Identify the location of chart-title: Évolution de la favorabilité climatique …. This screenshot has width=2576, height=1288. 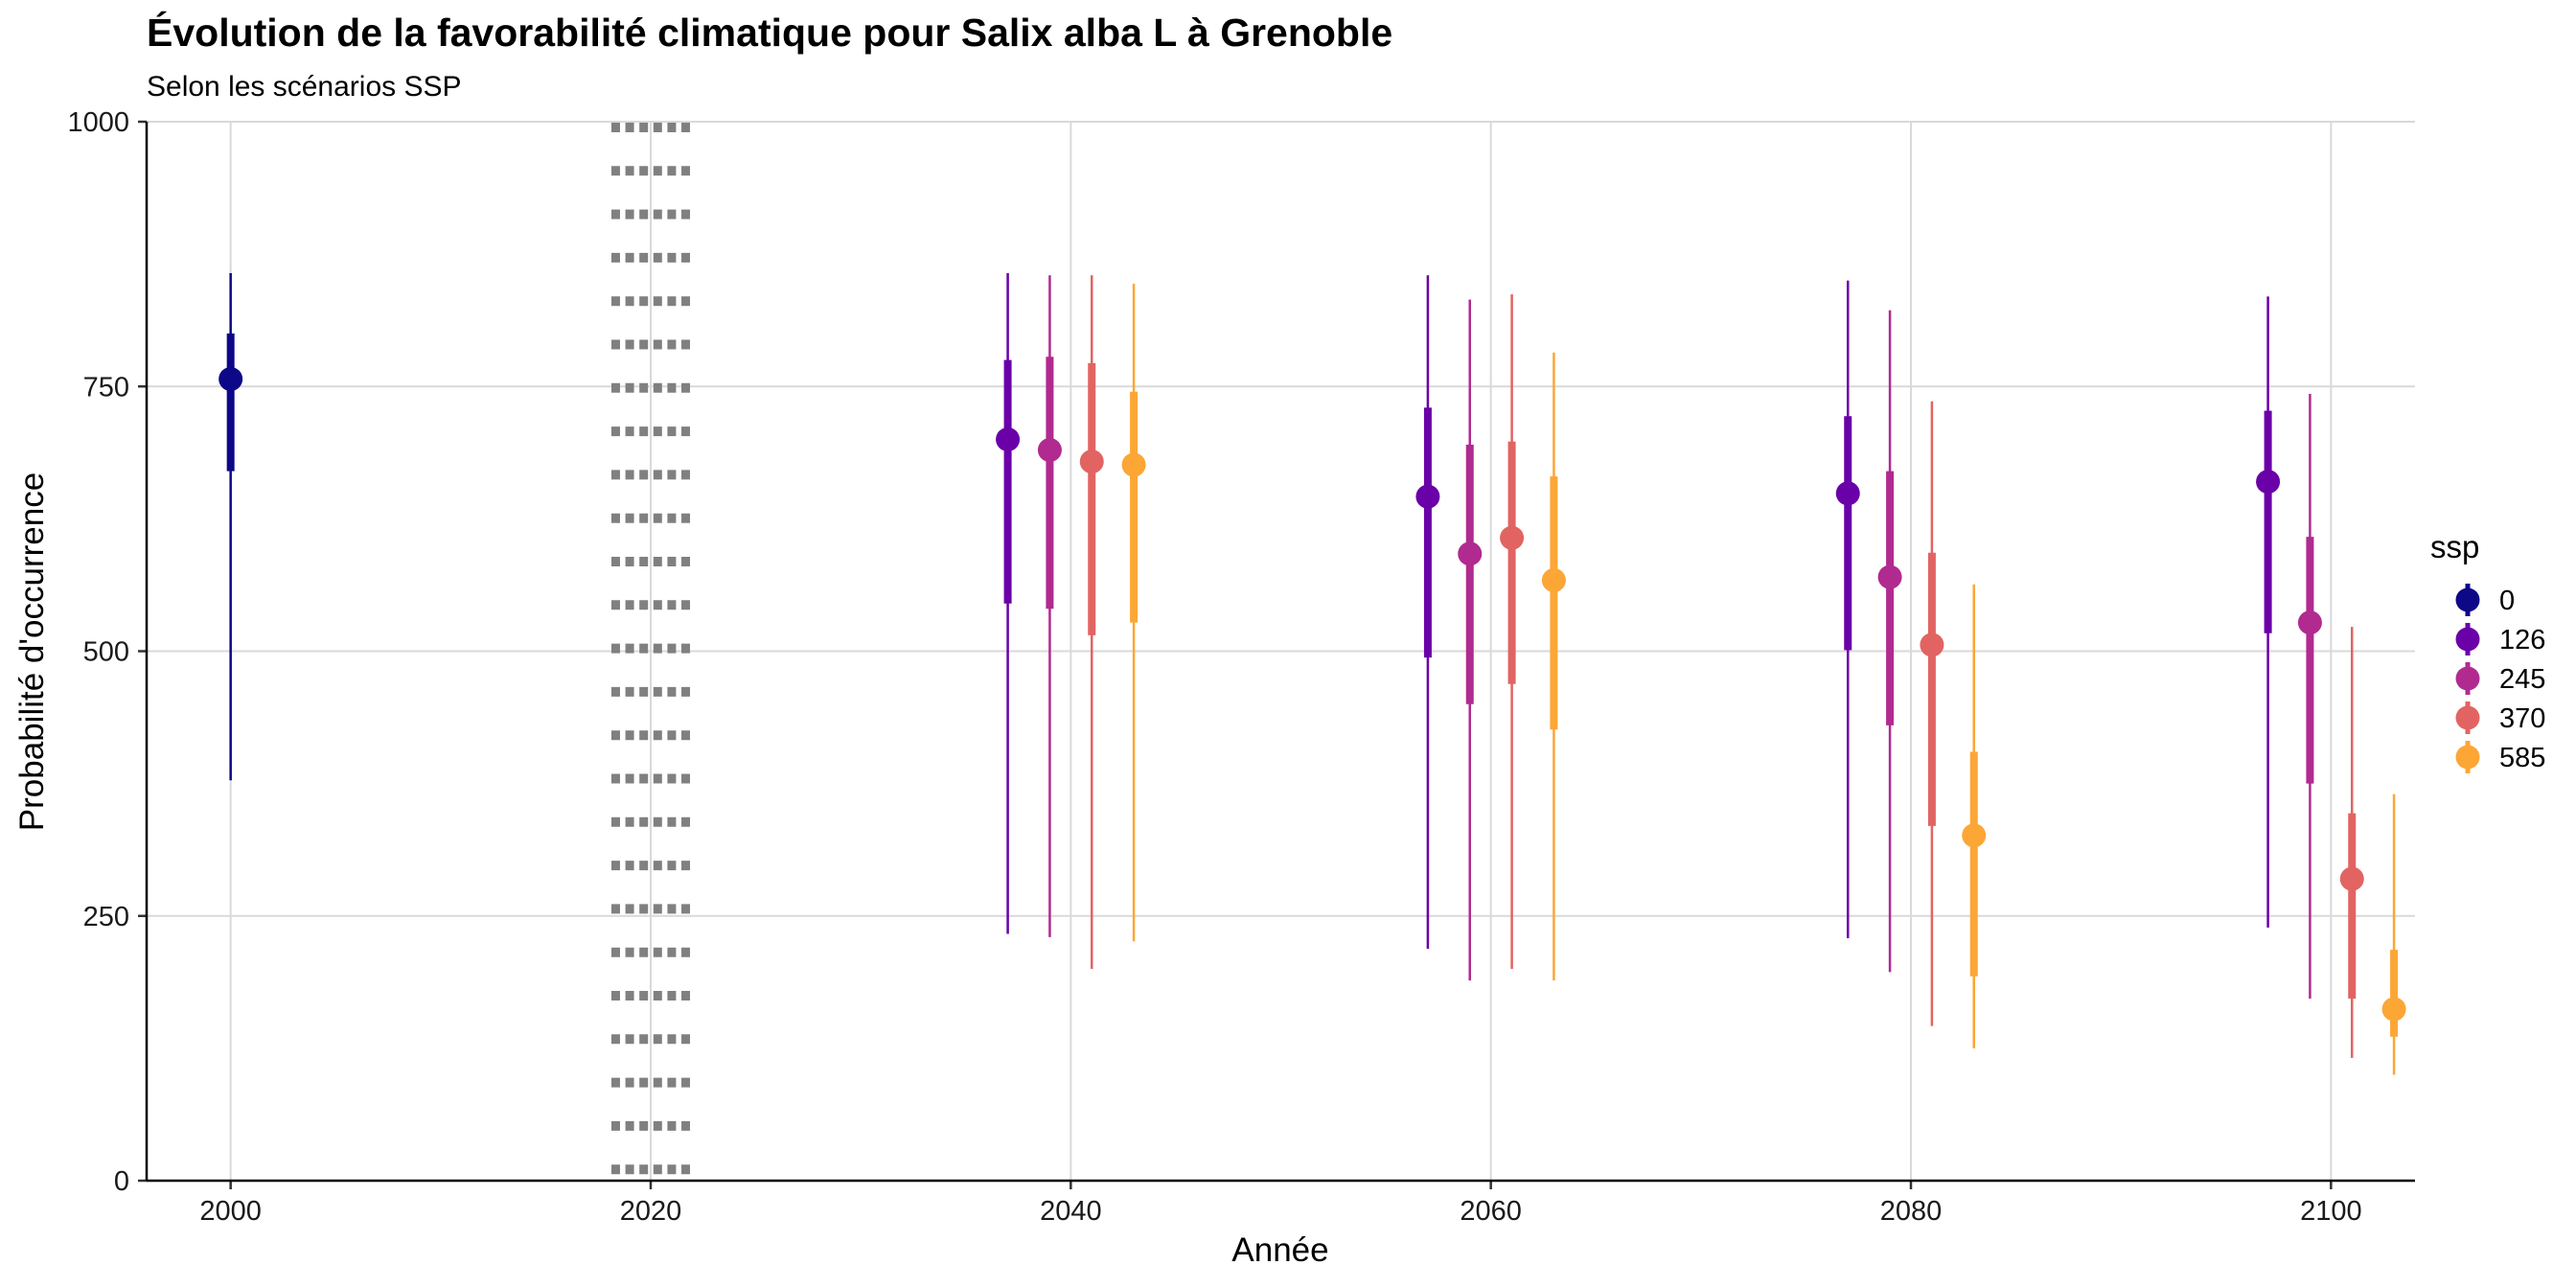
(769, 33).